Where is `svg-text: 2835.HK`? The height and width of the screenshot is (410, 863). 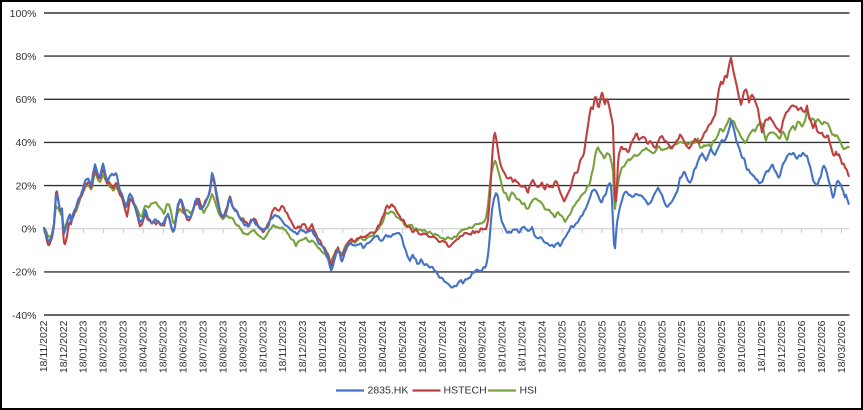 svg-text: 2835.HK is located at coordinates (388, 391).